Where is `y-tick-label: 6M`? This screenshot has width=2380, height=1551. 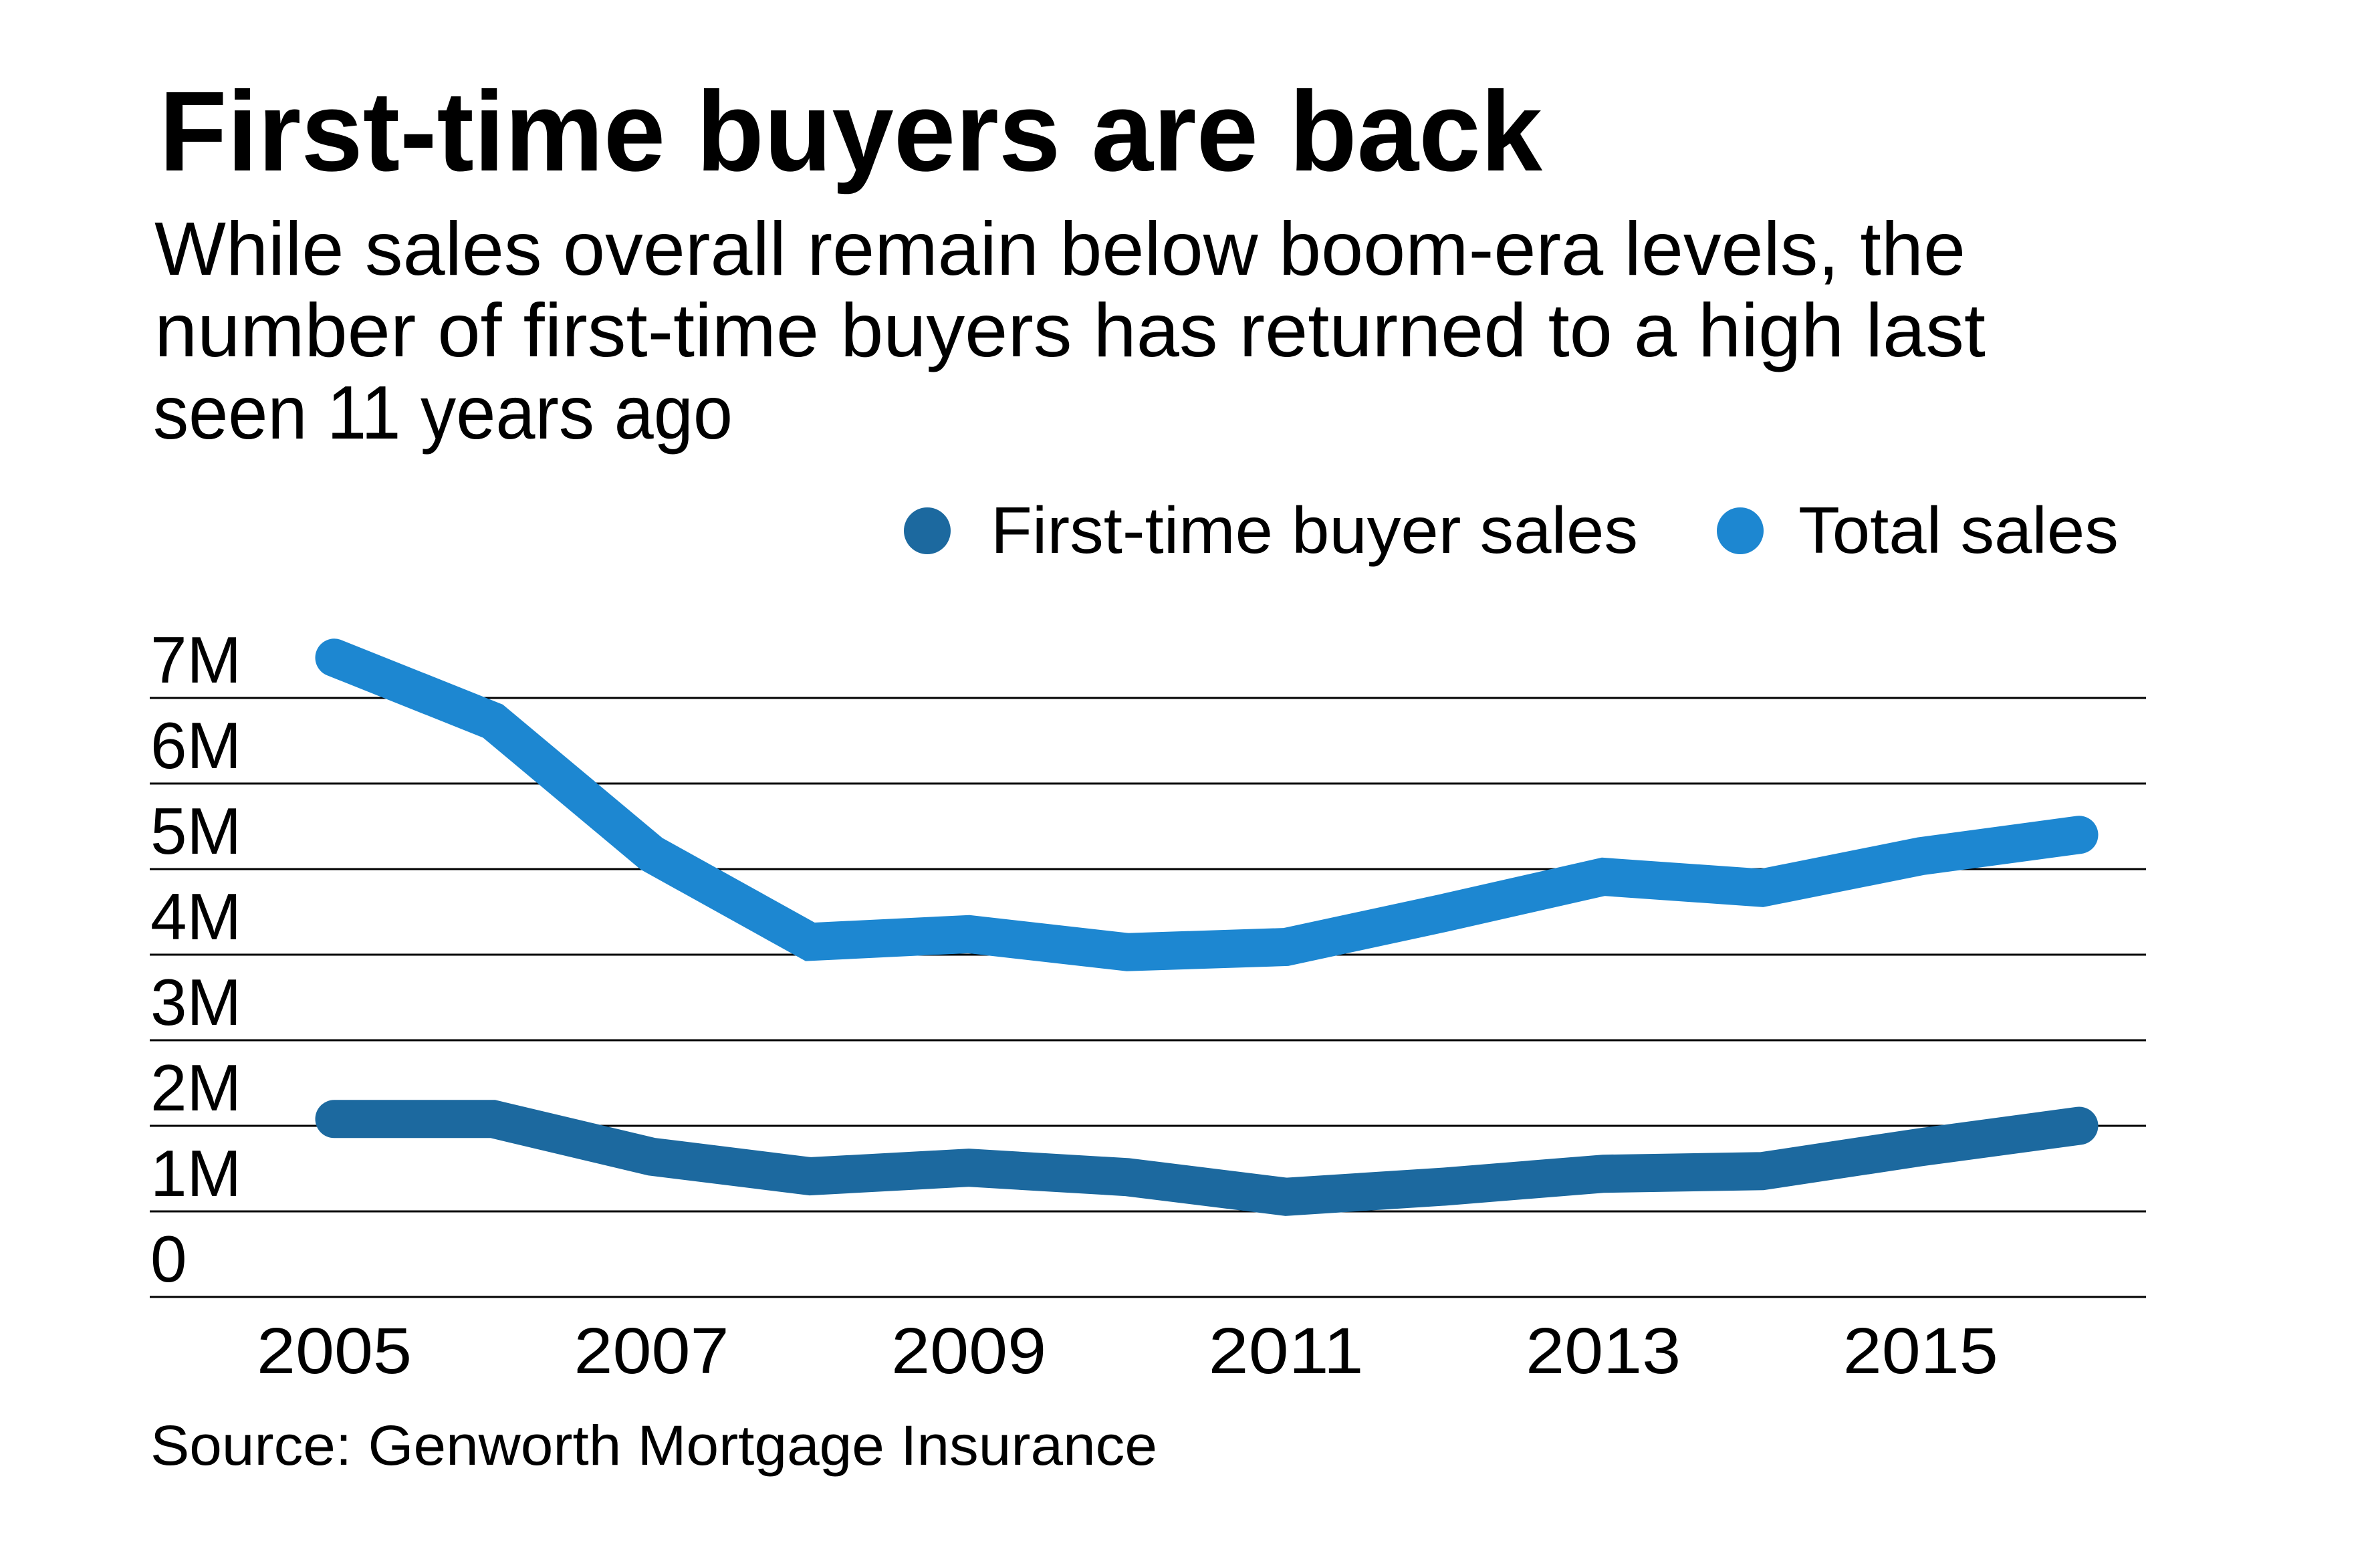 y-tick-label: 6M is located at coordinates (195, 745).